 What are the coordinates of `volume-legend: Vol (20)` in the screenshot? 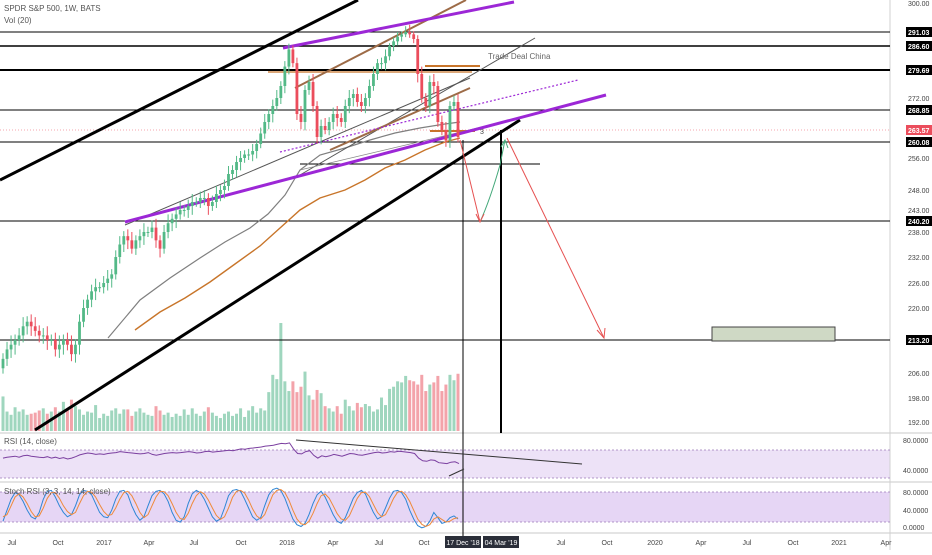 It's located at (18, 20).